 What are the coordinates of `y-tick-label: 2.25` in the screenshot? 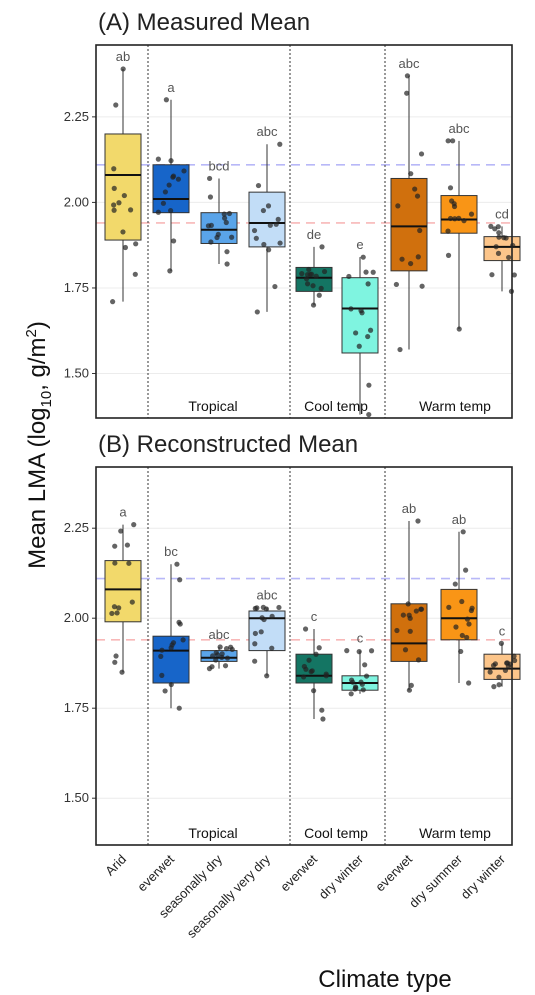 It's located at (76, 116).